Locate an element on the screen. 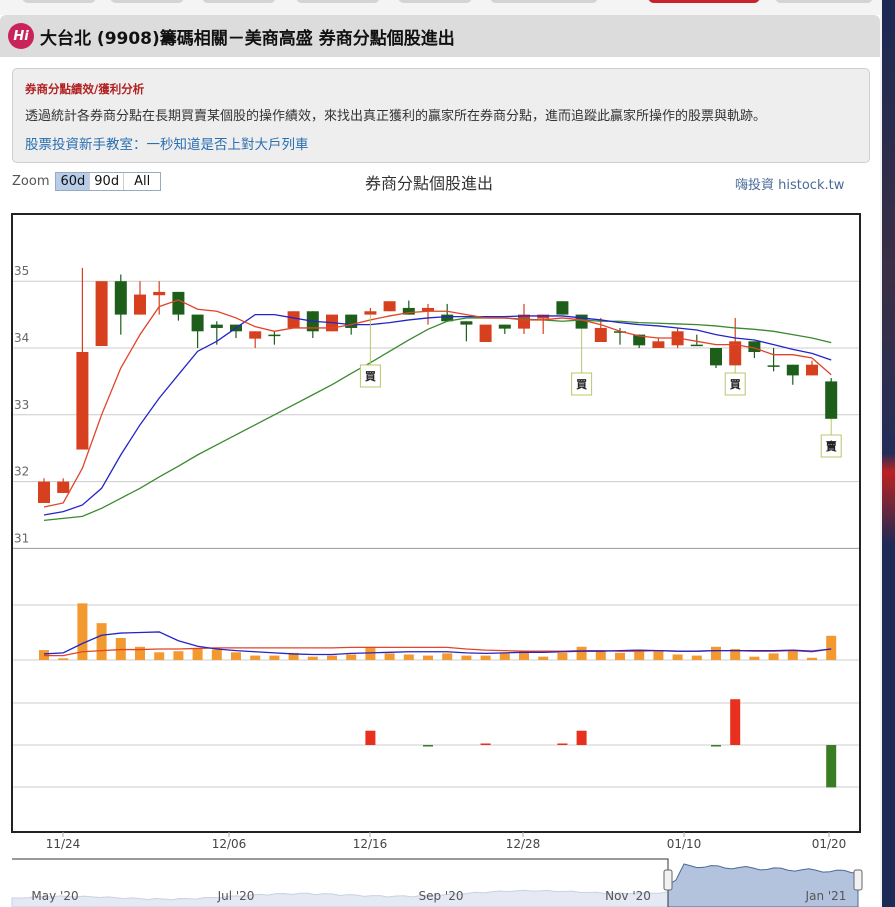 Image resolution: width=895 pixels, height=907 pixels. zoom-selector: Zoom 60d 90d All is located at coordinates (87, 181).